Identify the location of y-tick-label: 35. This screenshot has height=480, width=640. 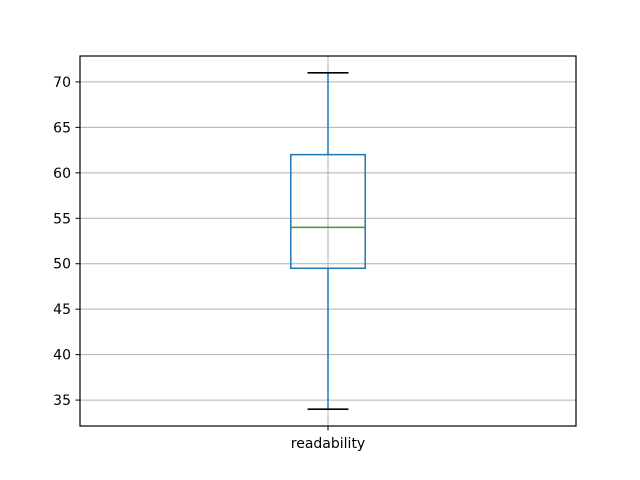
(62, 401).